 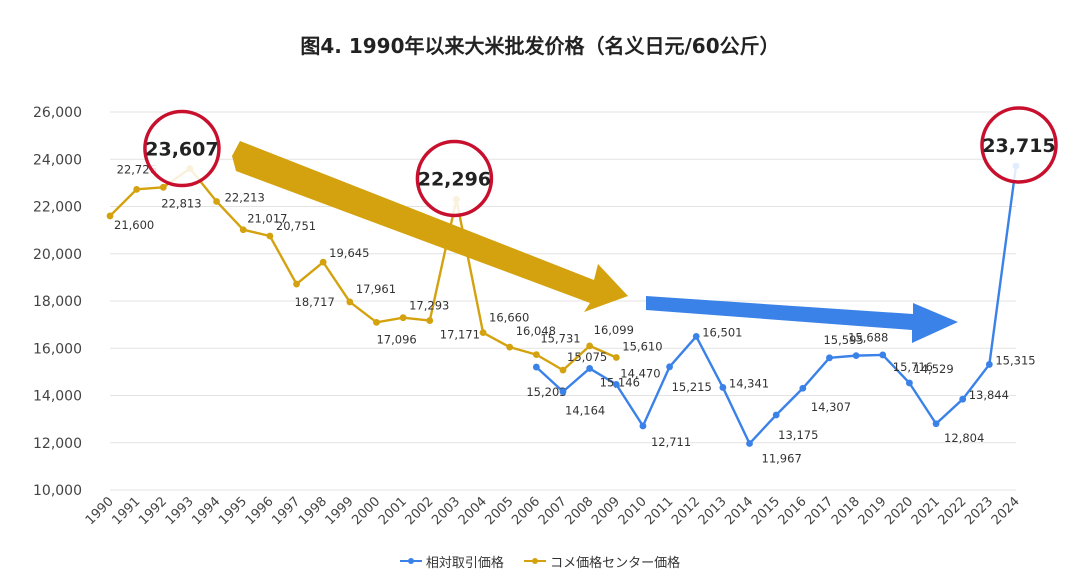 I want to click on x-tick-label: 2018, so click(x=846, y=511).